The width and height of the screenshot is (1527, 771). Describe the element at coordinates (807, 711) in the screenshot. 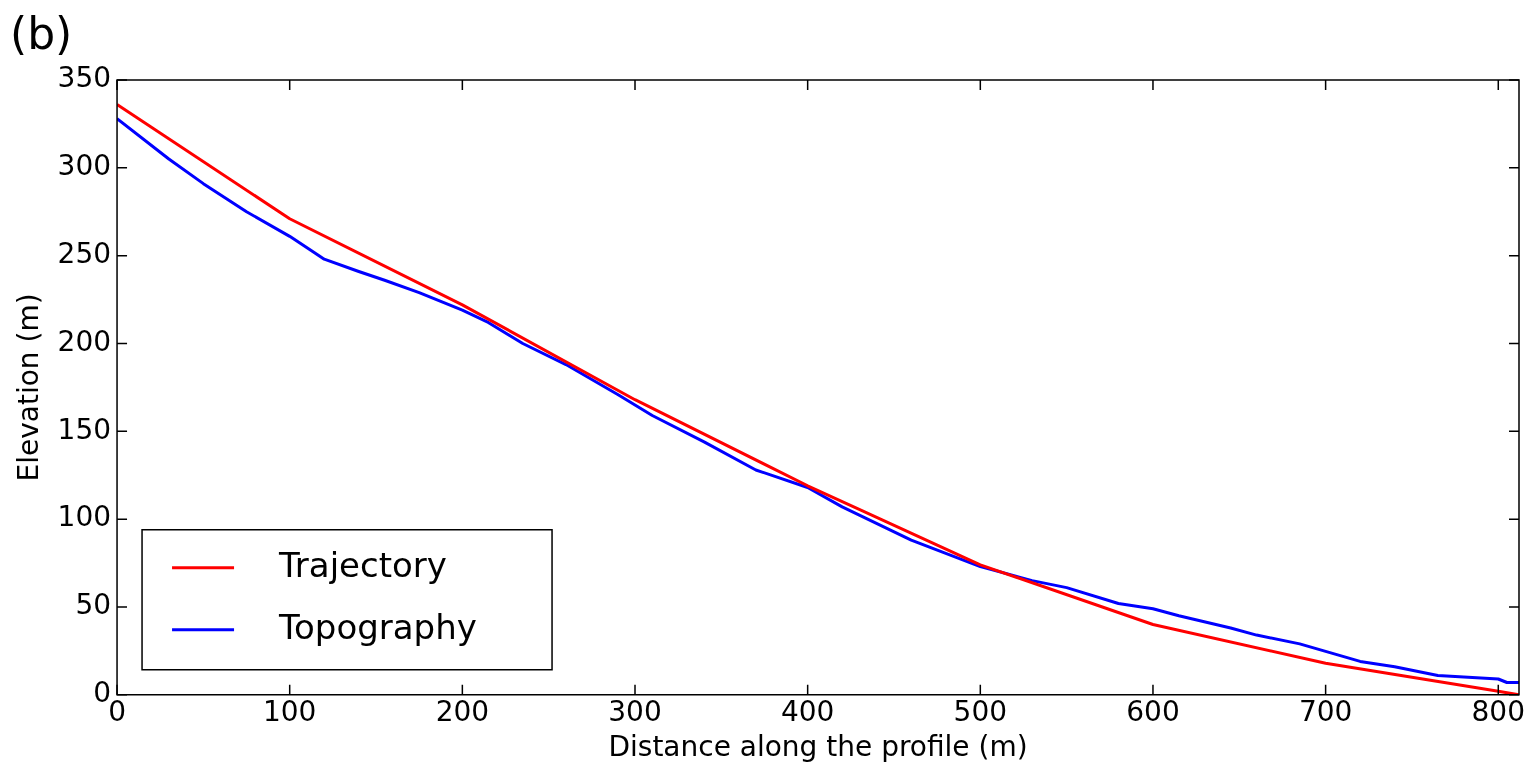

I see `x-tick-label: 400` at that location.